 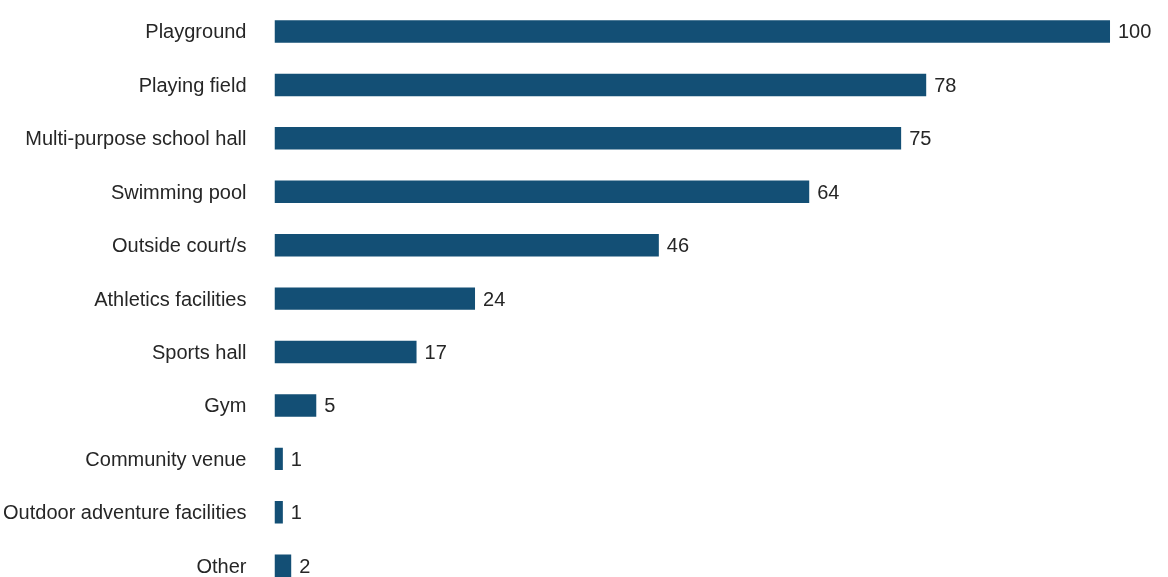 I want to click on y-tick-label: Athletics facilities, so click(x=170, y=298).